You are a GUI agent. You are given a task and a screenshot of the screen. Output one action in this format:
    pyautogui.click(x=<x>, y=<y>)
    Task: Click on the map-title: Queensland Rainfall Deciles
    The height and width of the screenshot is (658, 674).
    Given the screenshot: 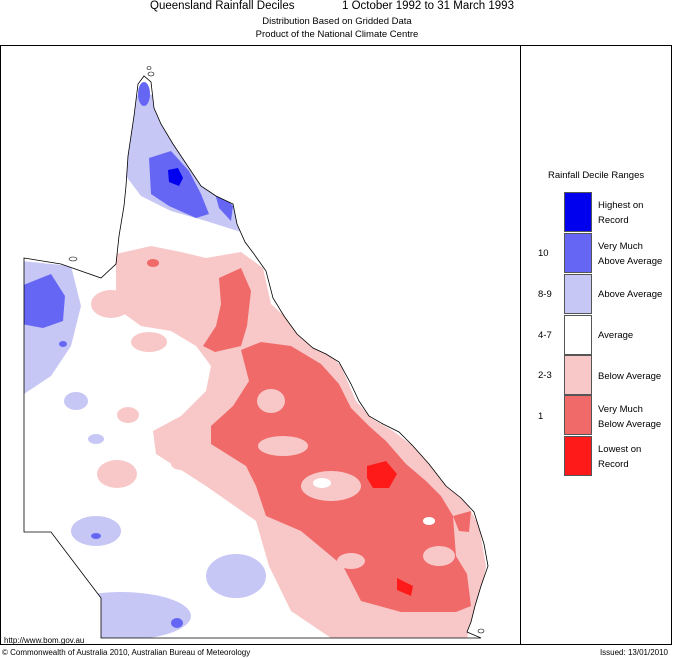 What is the action you would take?
    pyautogui.click(x=222, y=6)
    